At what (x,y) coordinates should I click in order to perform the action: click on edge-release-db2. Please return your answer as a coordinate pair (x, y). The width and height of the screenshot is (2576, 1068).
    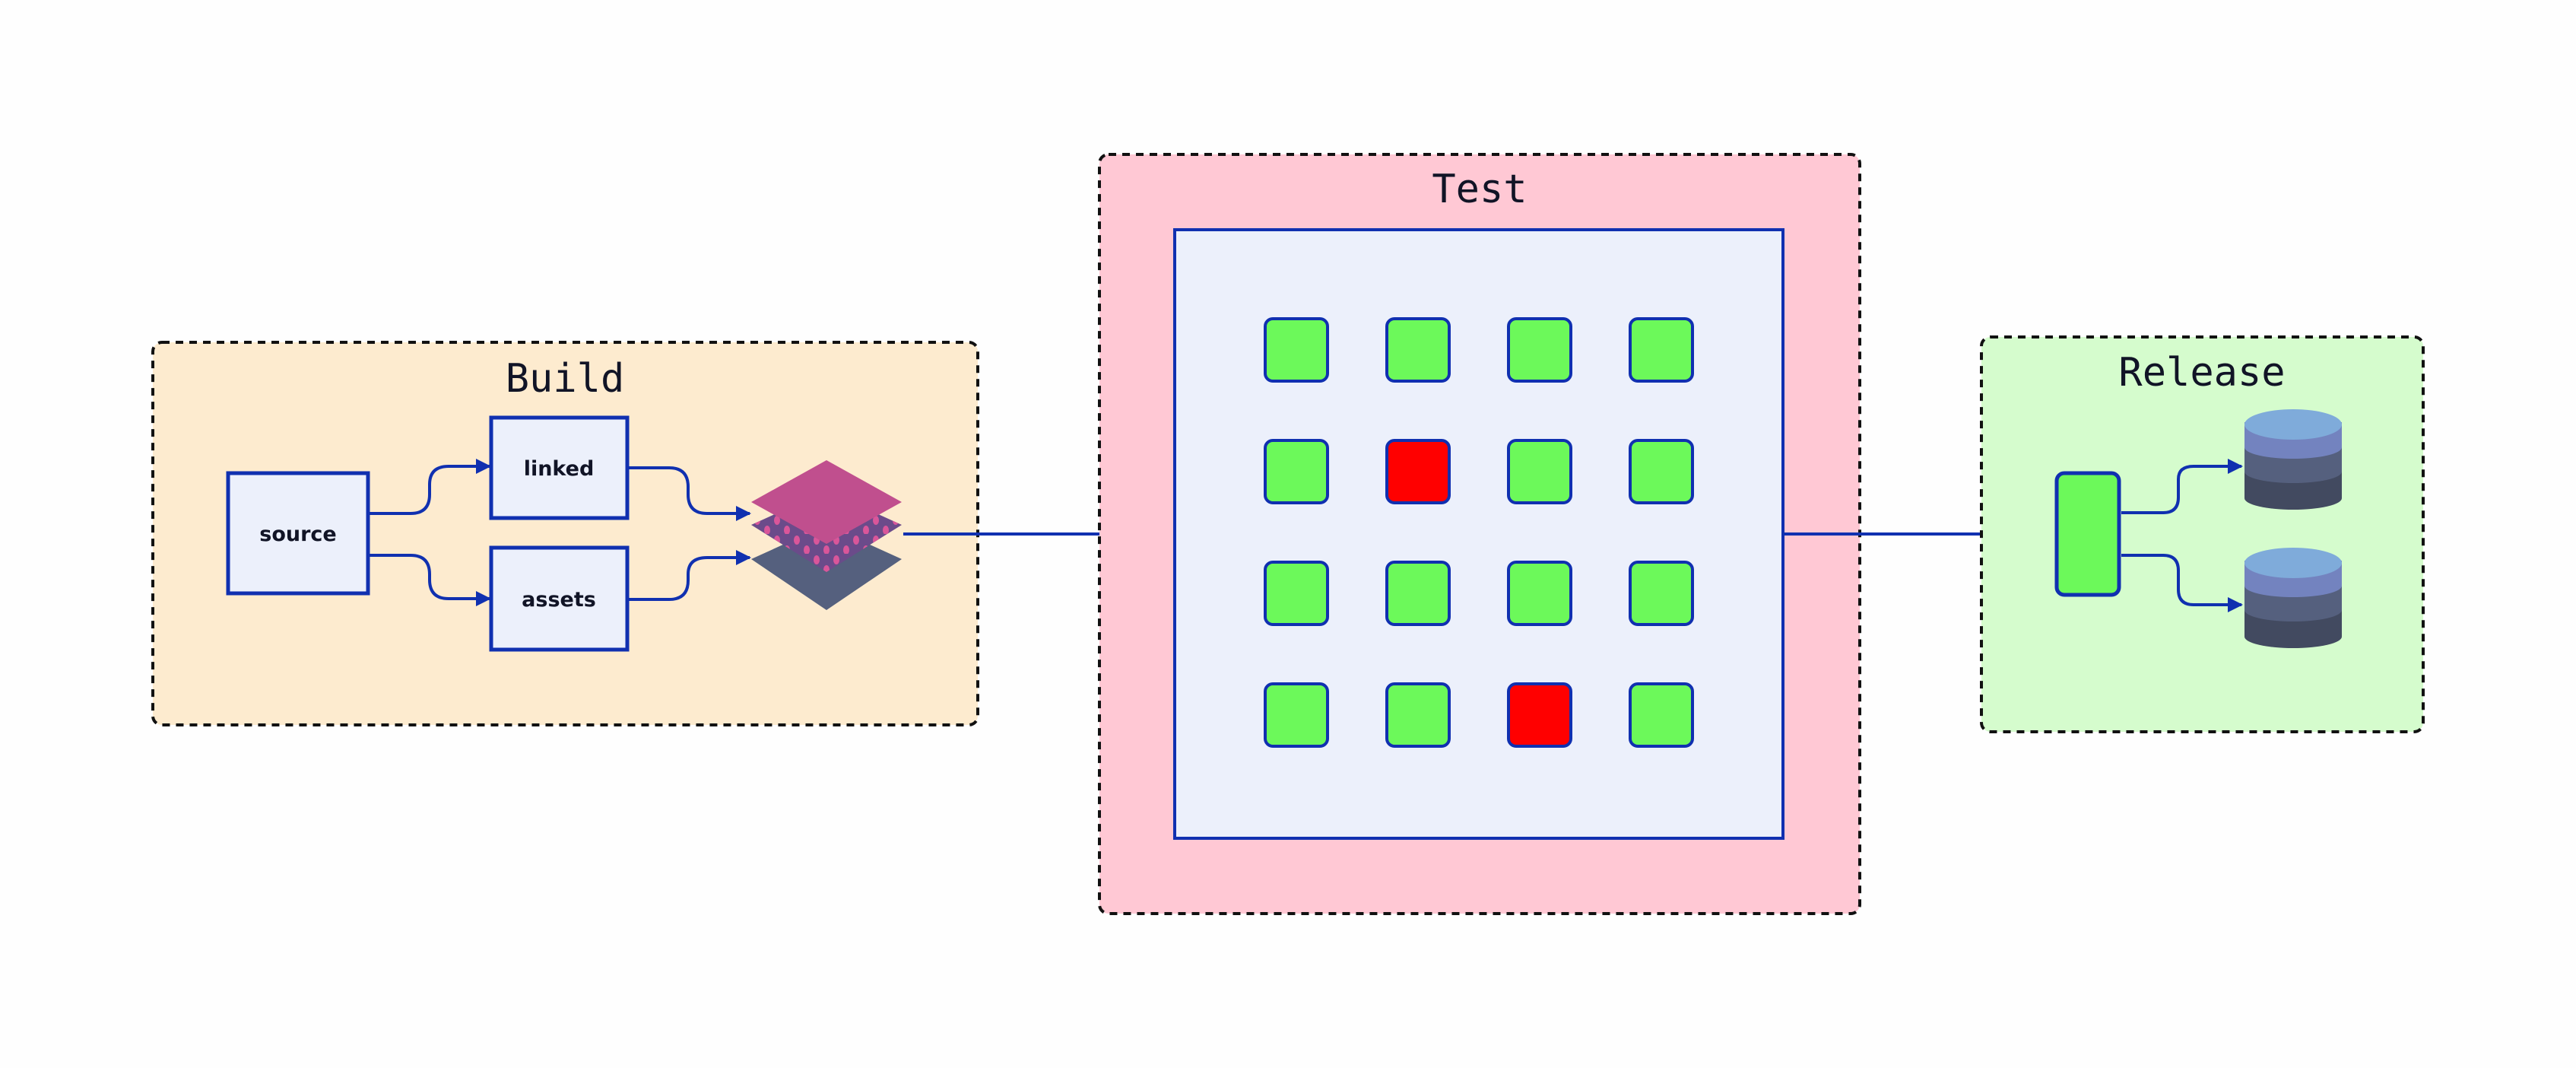
    Looking at the image, I should click on (2182, 583).